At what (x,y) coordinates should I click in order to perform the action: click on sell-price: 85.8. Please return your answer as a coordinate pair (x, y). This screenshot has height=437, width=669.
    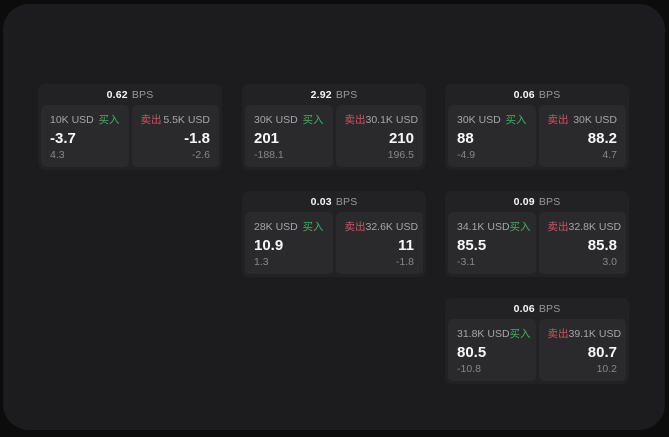
    Looking at the image, I should click on (602, 245).